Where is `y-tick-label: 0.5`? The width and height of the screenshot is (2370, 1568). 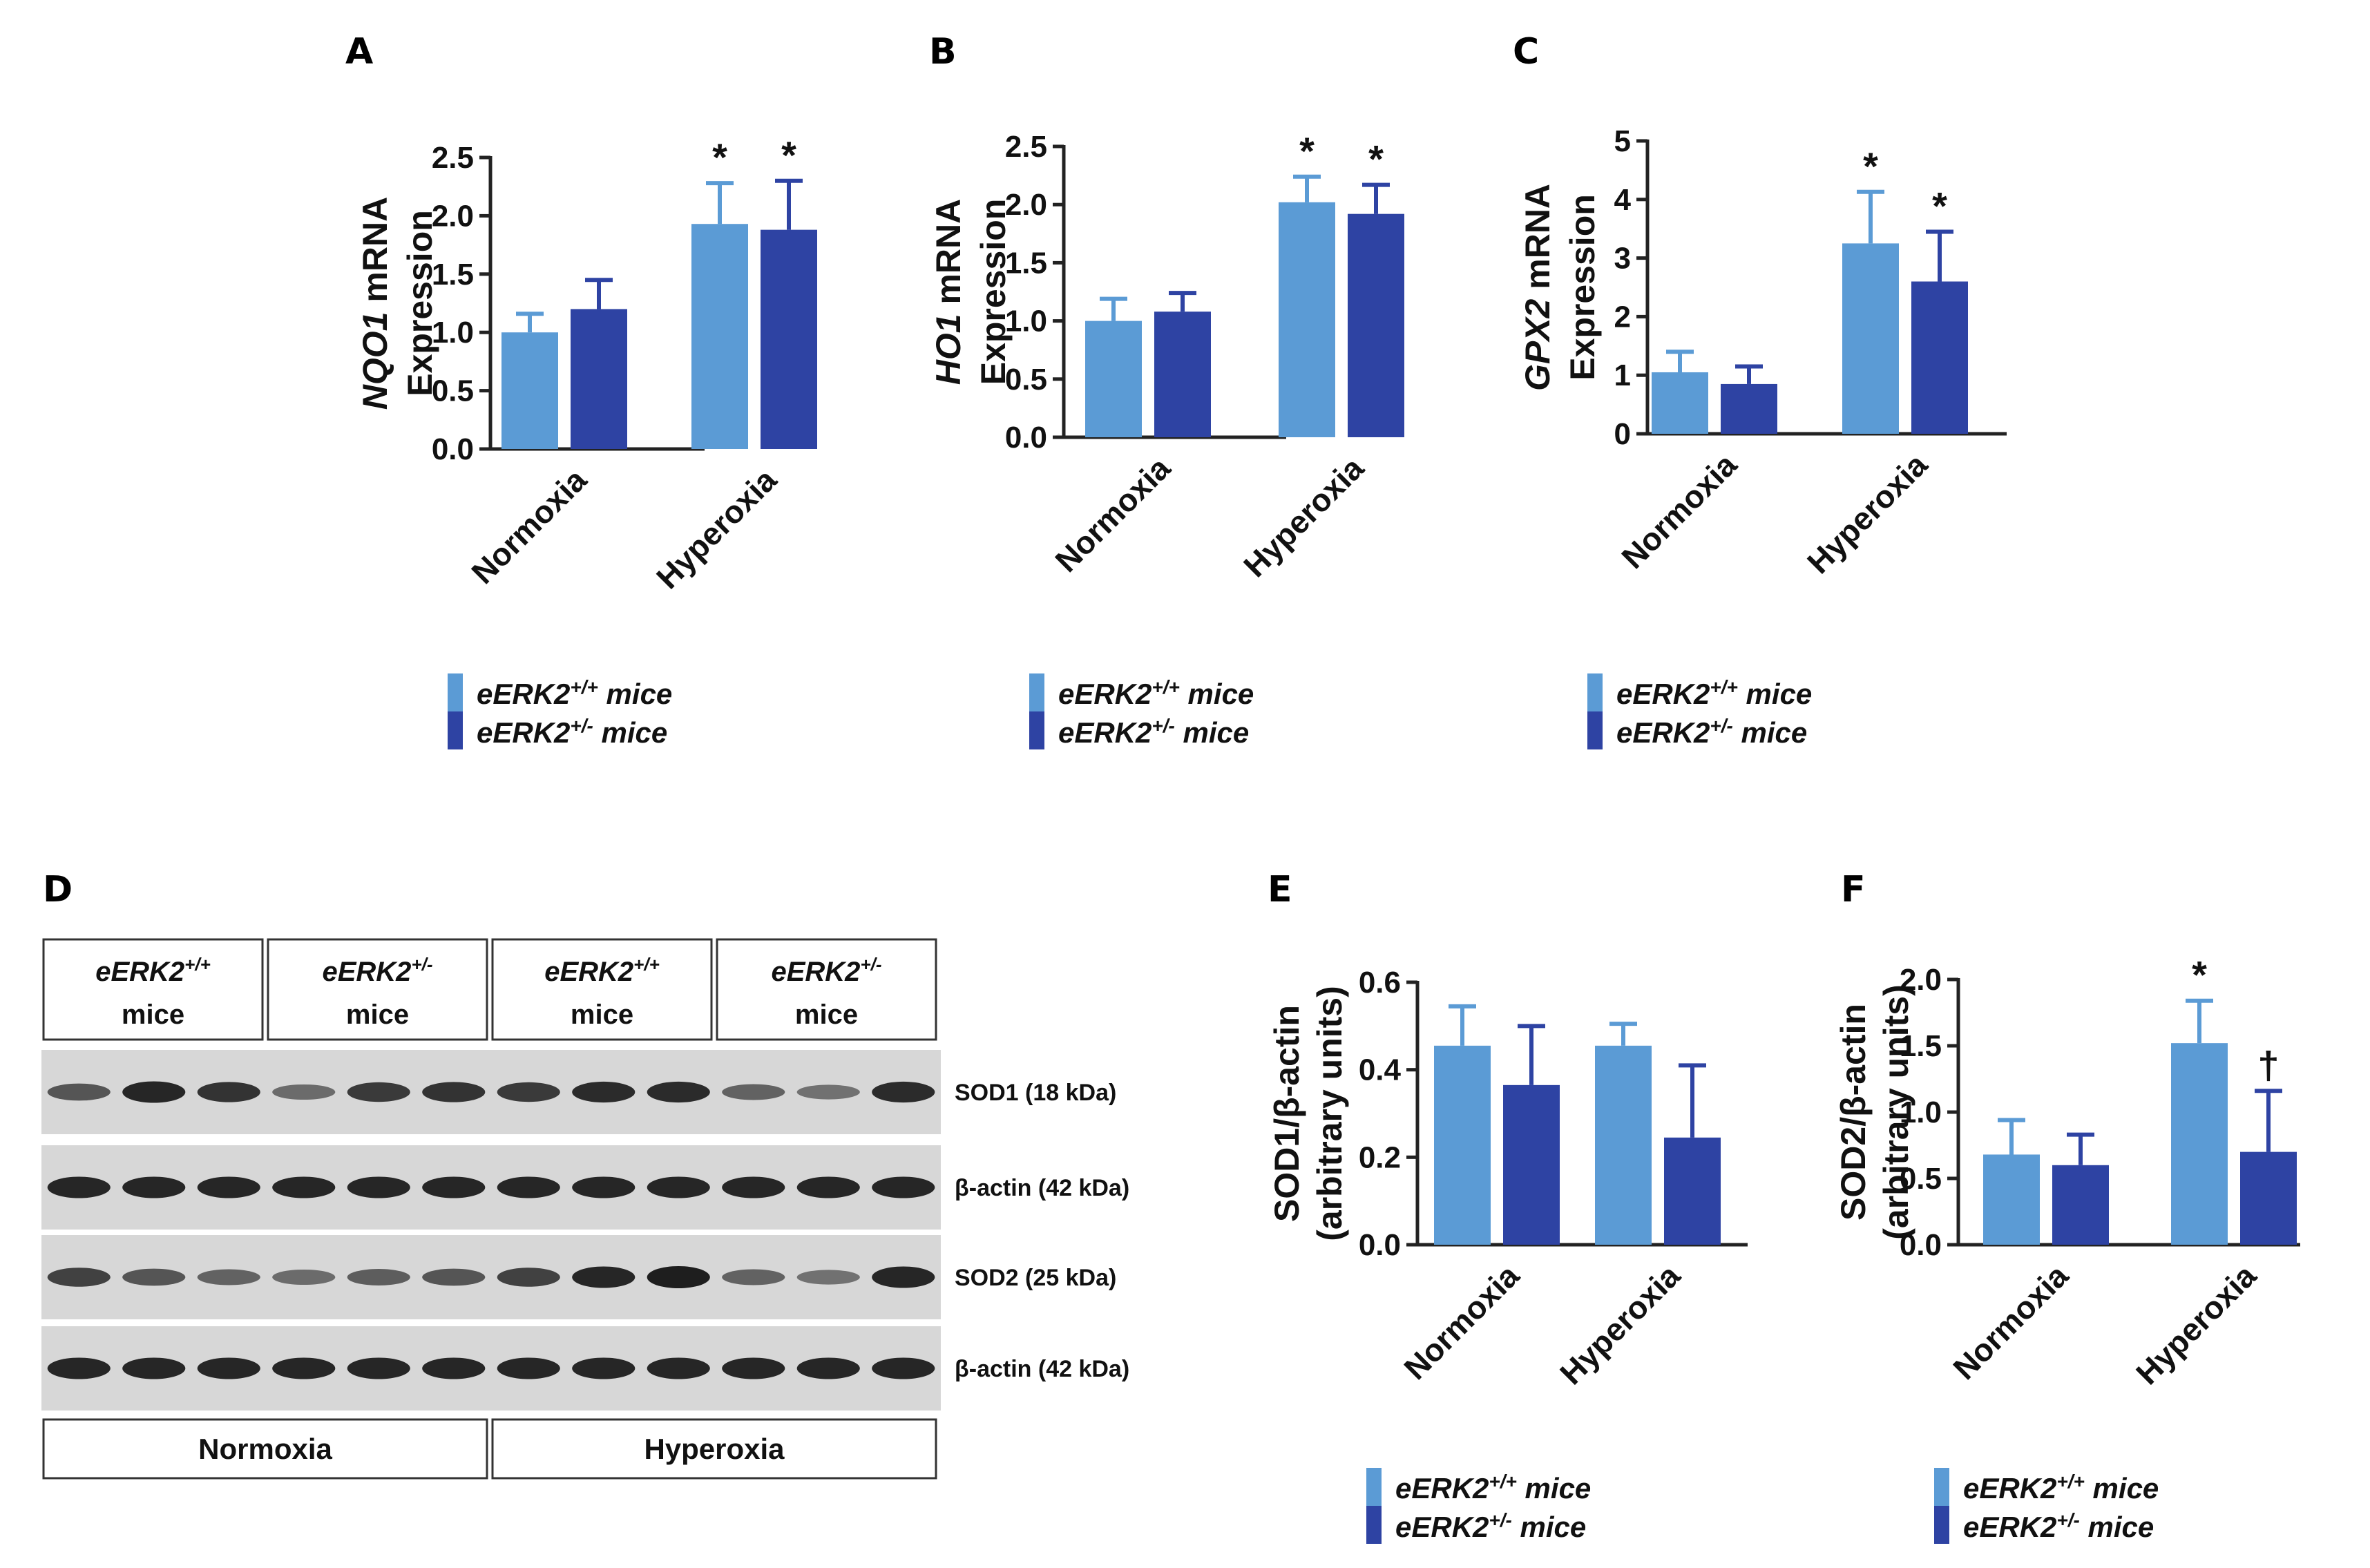
y-tick-label: 0.5 is located at coordinates (453, 391).